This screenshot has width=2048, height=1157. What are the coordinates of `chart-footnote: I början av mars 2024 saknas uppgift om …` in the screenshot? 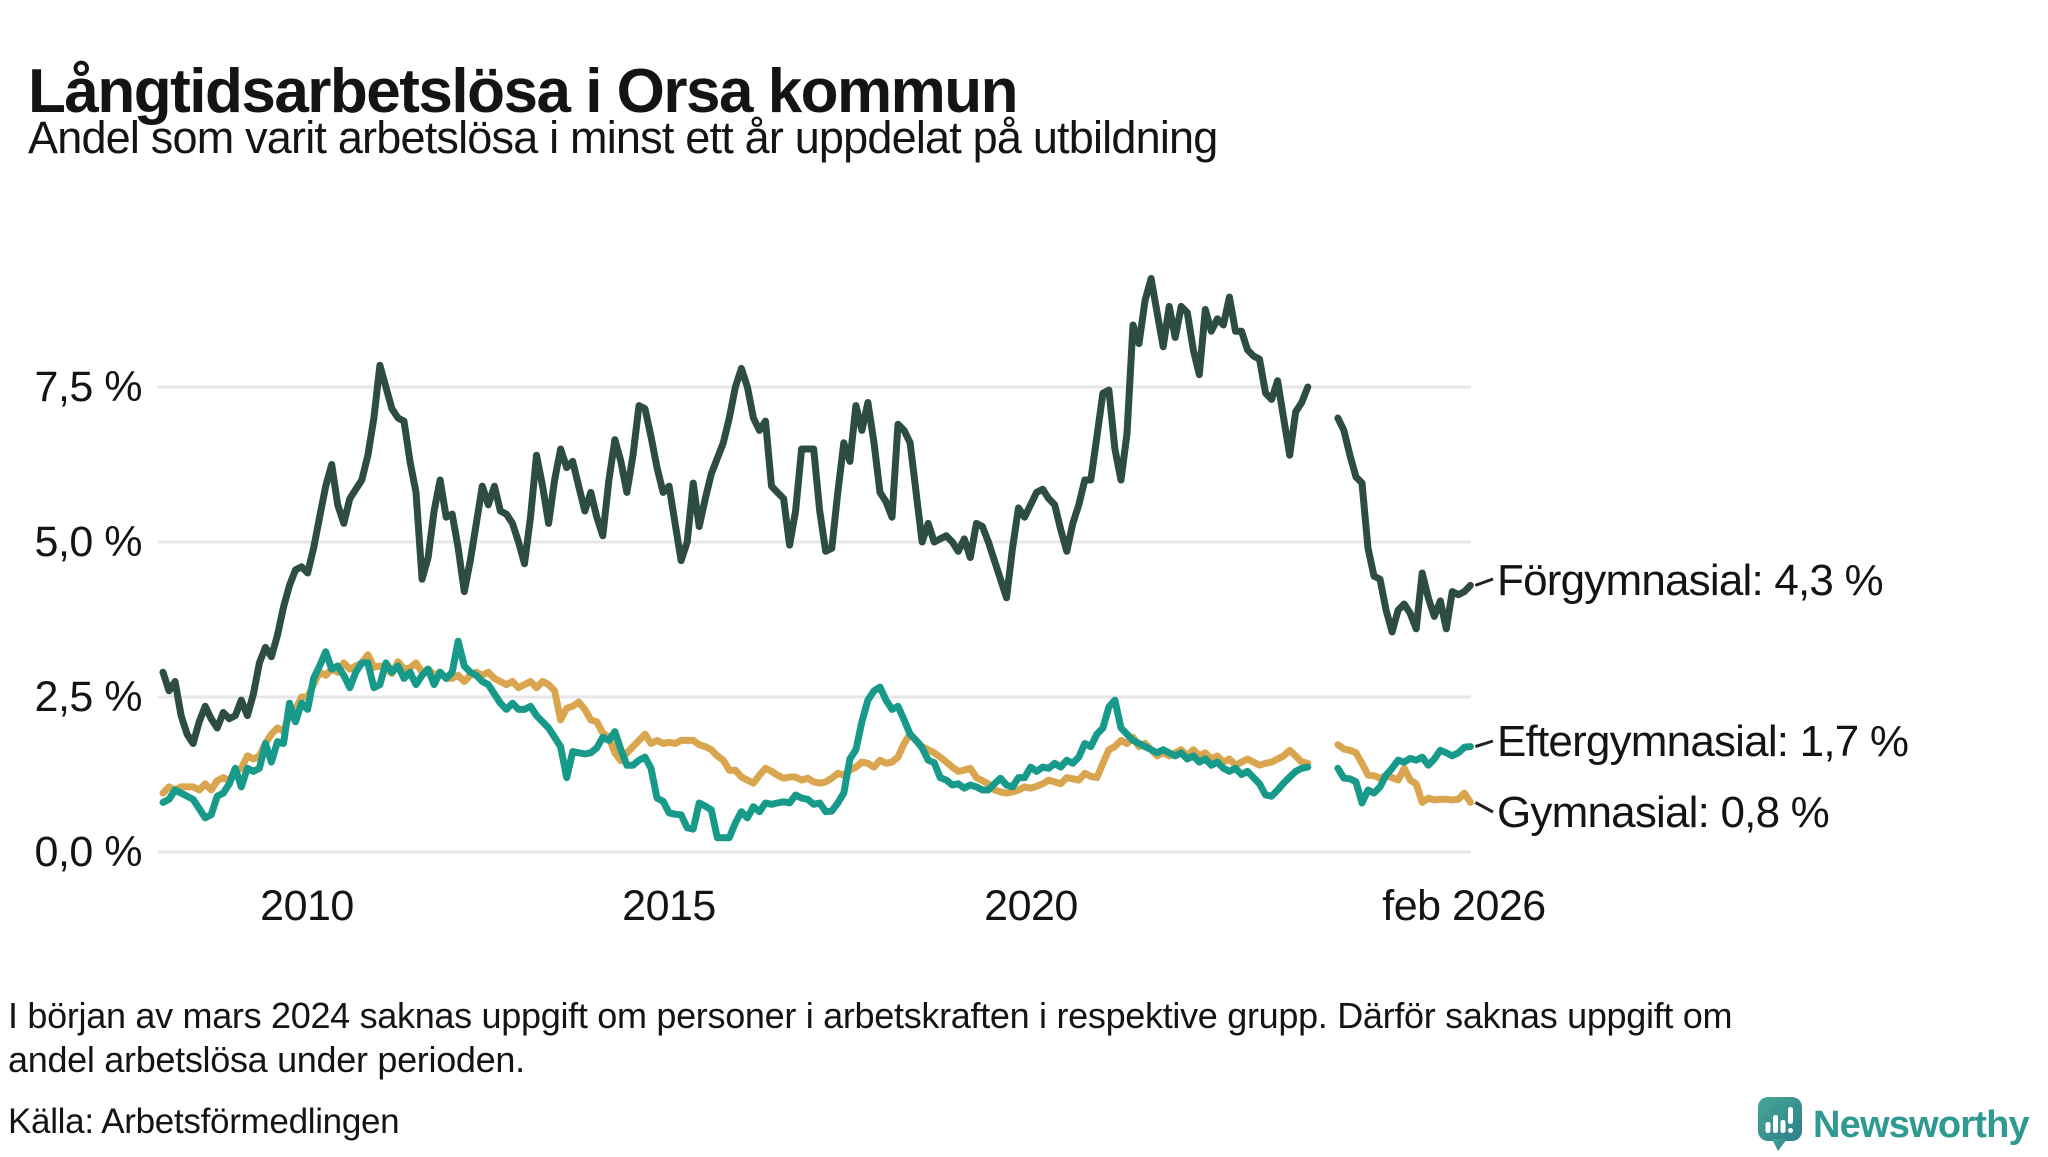 It's located at (870, 1038).